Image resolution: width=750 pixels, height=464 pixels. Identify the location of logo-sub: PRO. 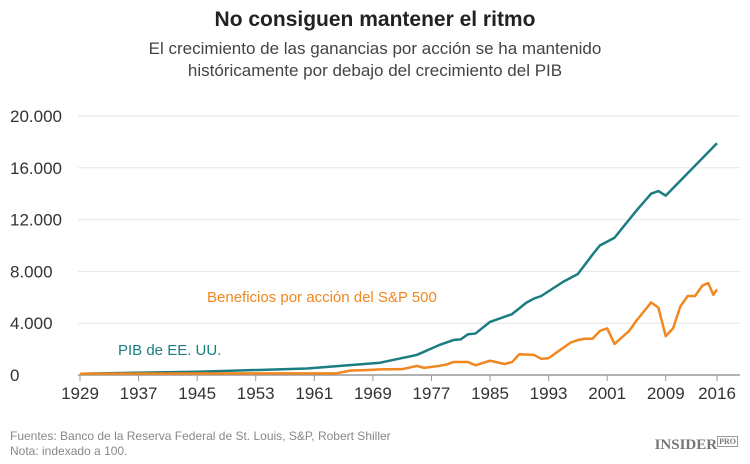
(727, 441).